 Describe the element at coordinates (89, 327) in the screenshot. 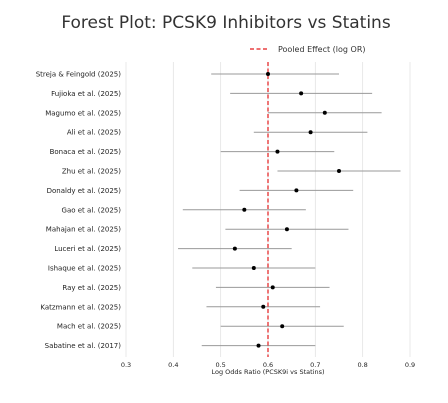

I see `study-label: Mach et al. (2025)` at that location.